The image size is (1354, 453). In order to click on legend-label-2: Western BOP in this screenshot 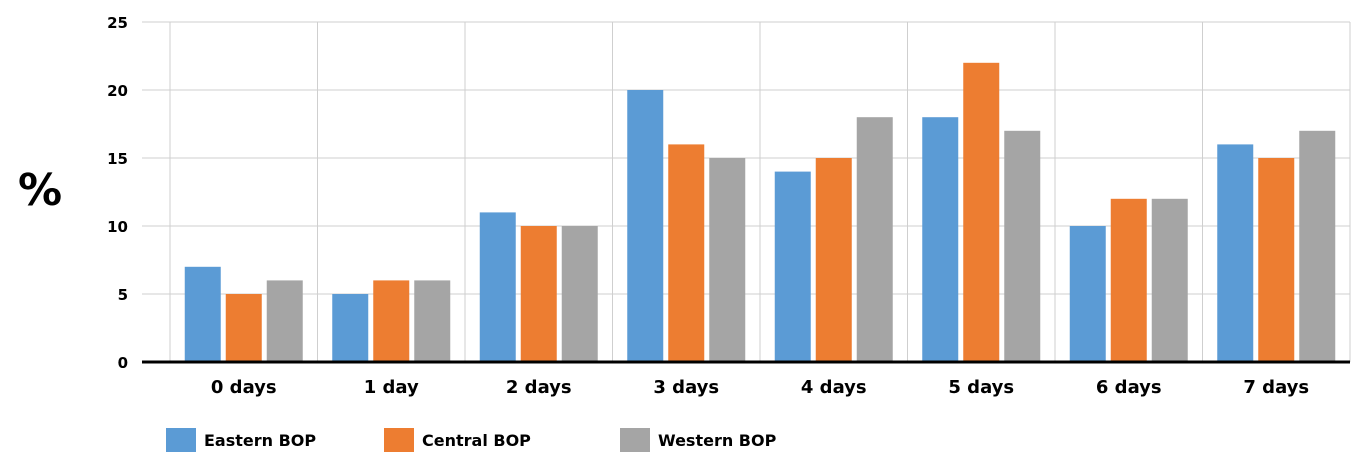, I will do `click(717, 440)`.